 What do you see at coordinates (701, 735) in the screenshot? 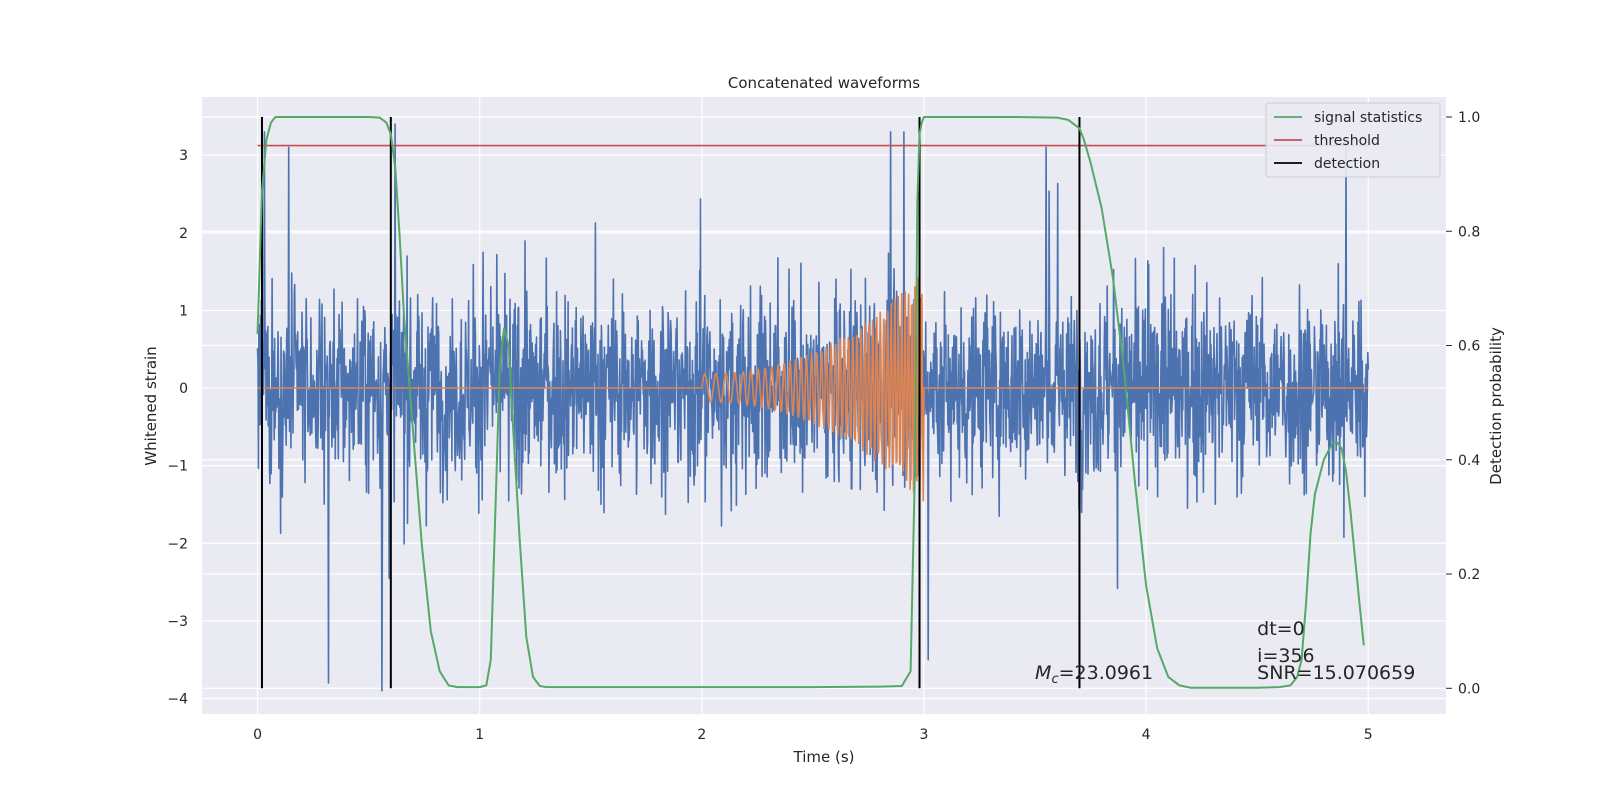
I see `x-tick-label: 2` at bounding box center [701, 735].